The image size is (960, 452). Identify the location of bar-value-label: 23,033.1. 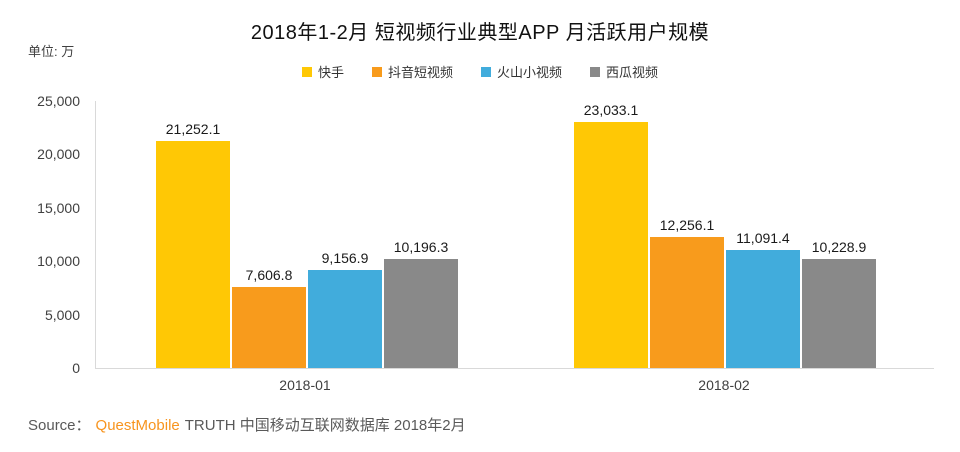
(611, 110).